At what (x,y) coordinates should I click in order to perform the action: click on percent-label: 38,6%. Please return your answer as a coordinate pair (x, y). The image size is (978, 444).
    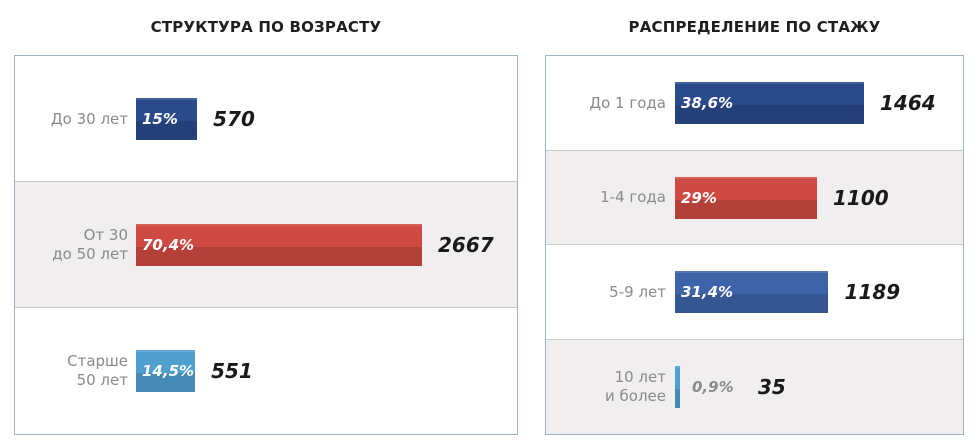
    Looking at the image, I should click on (707, 103).